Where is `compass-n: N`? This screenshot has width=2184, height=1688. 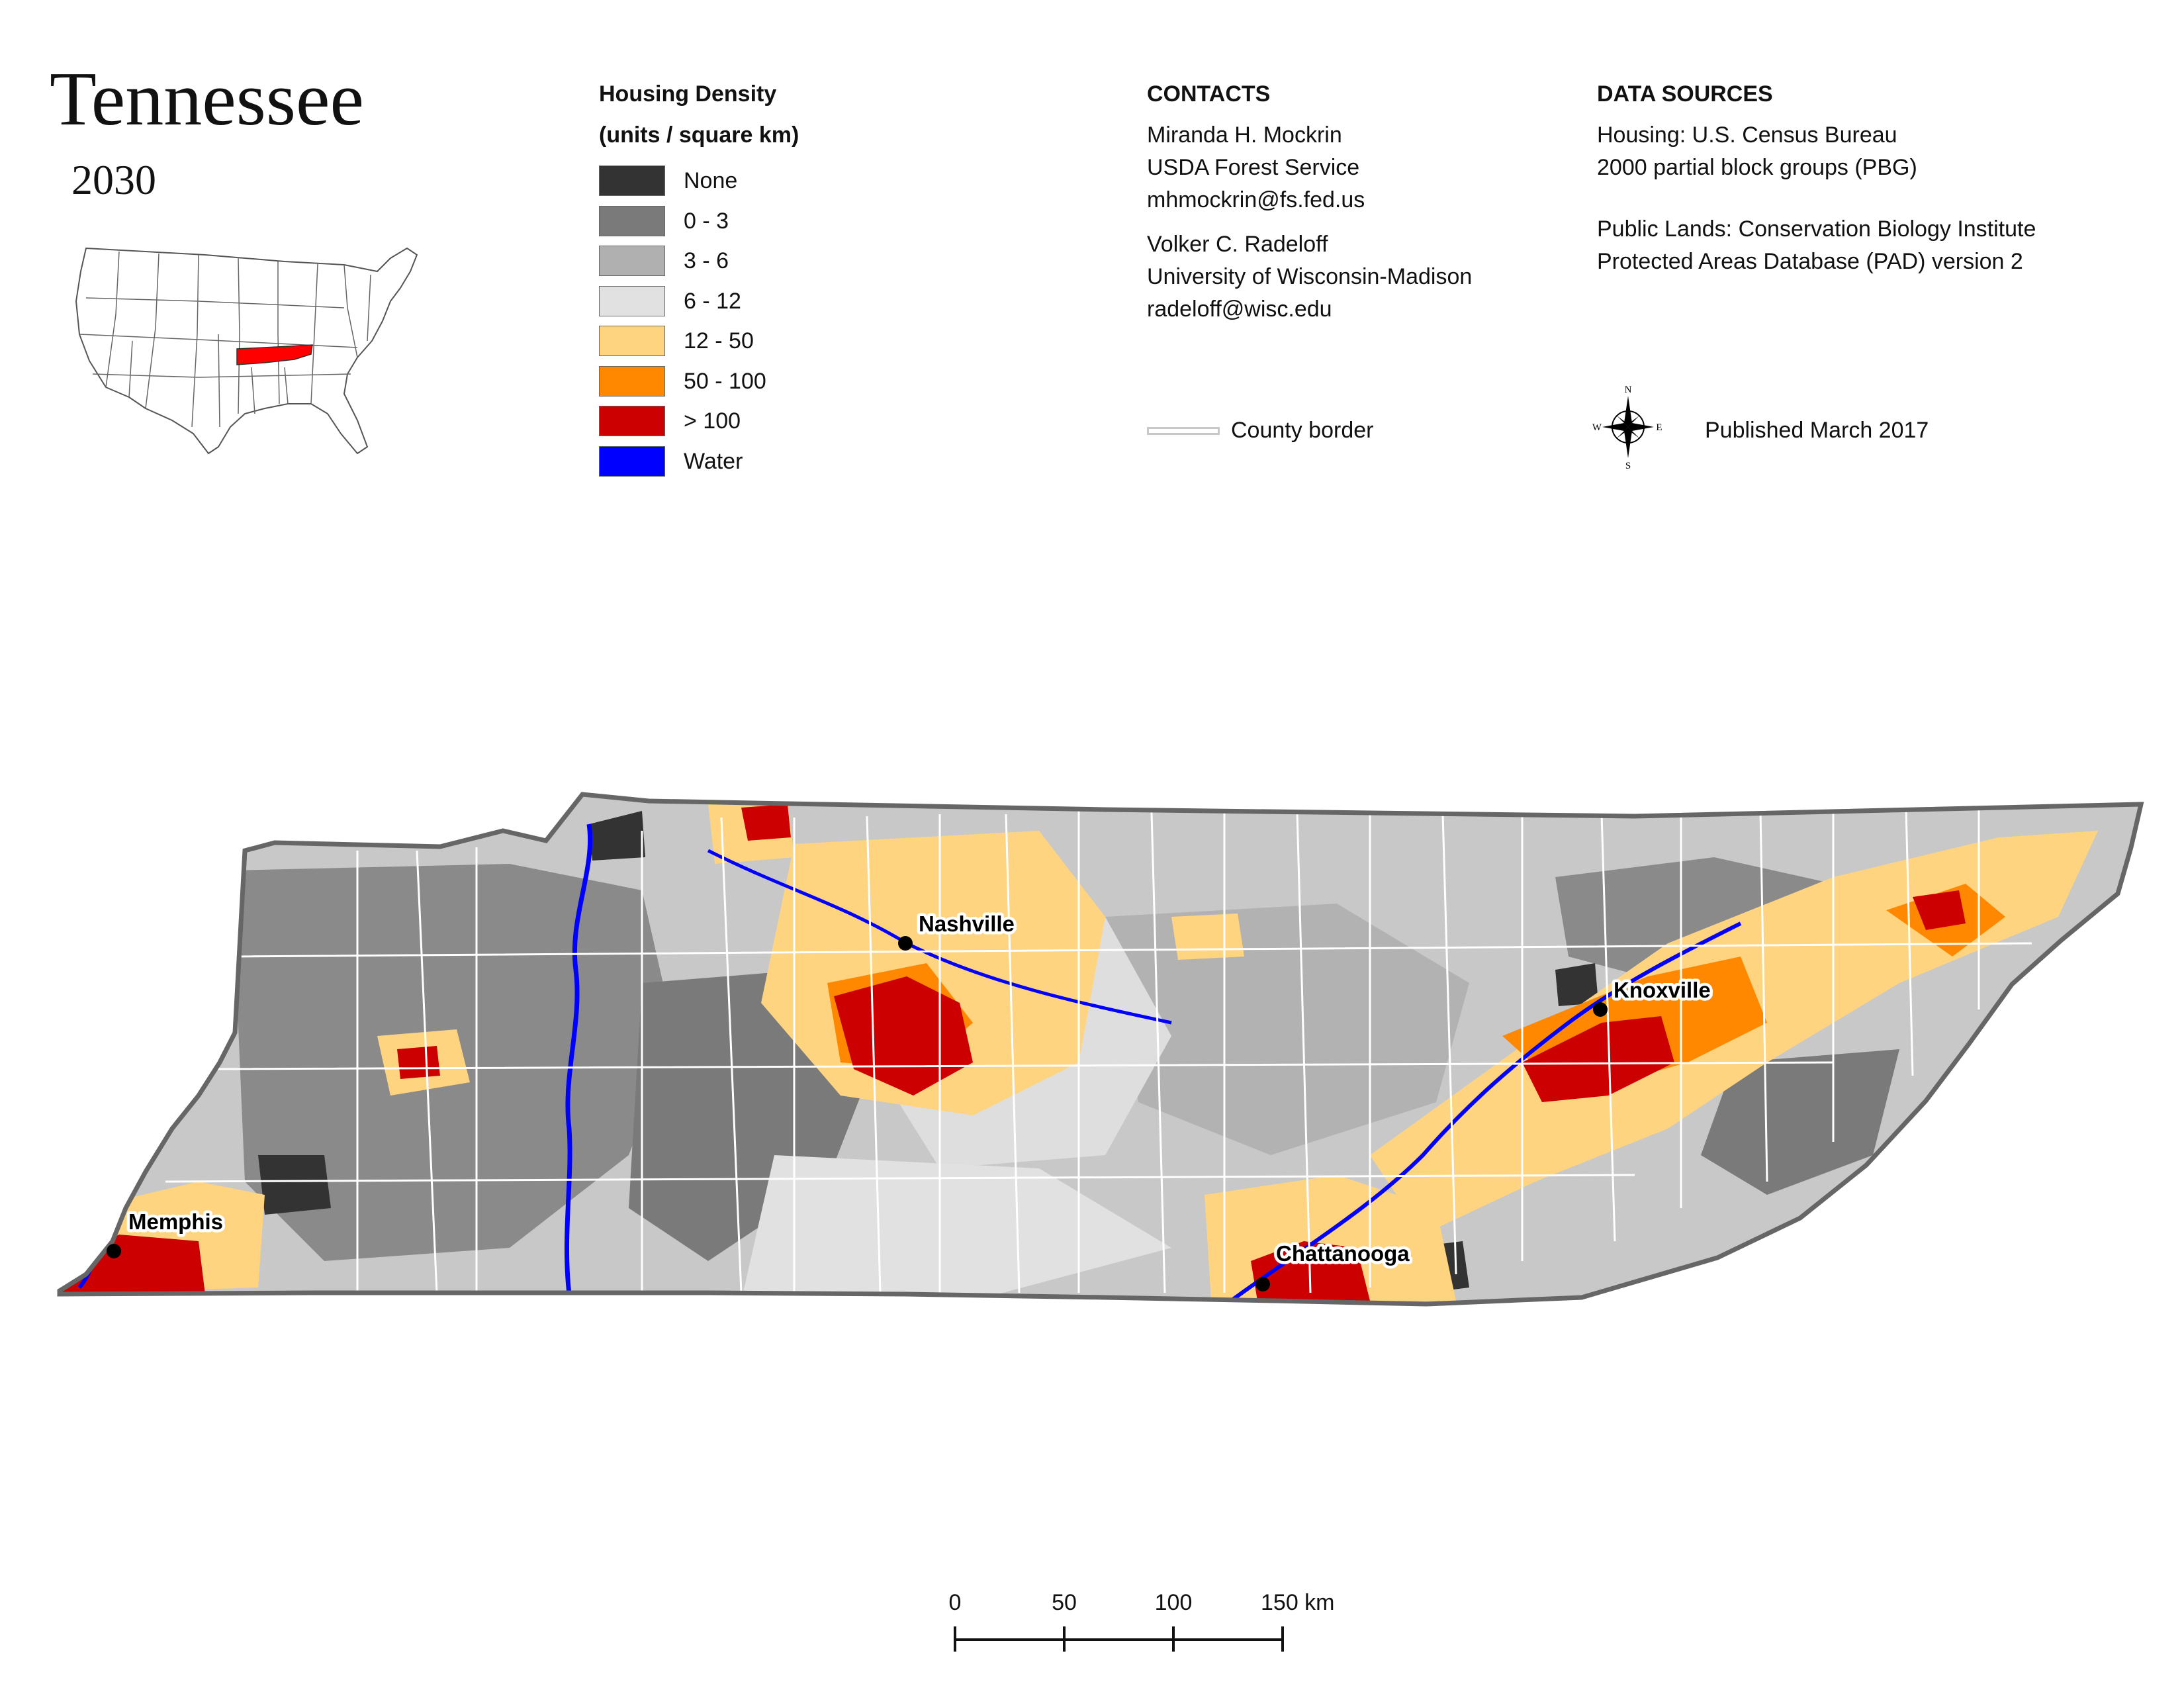 compass-n: N is located at coordinates (1629, 390).